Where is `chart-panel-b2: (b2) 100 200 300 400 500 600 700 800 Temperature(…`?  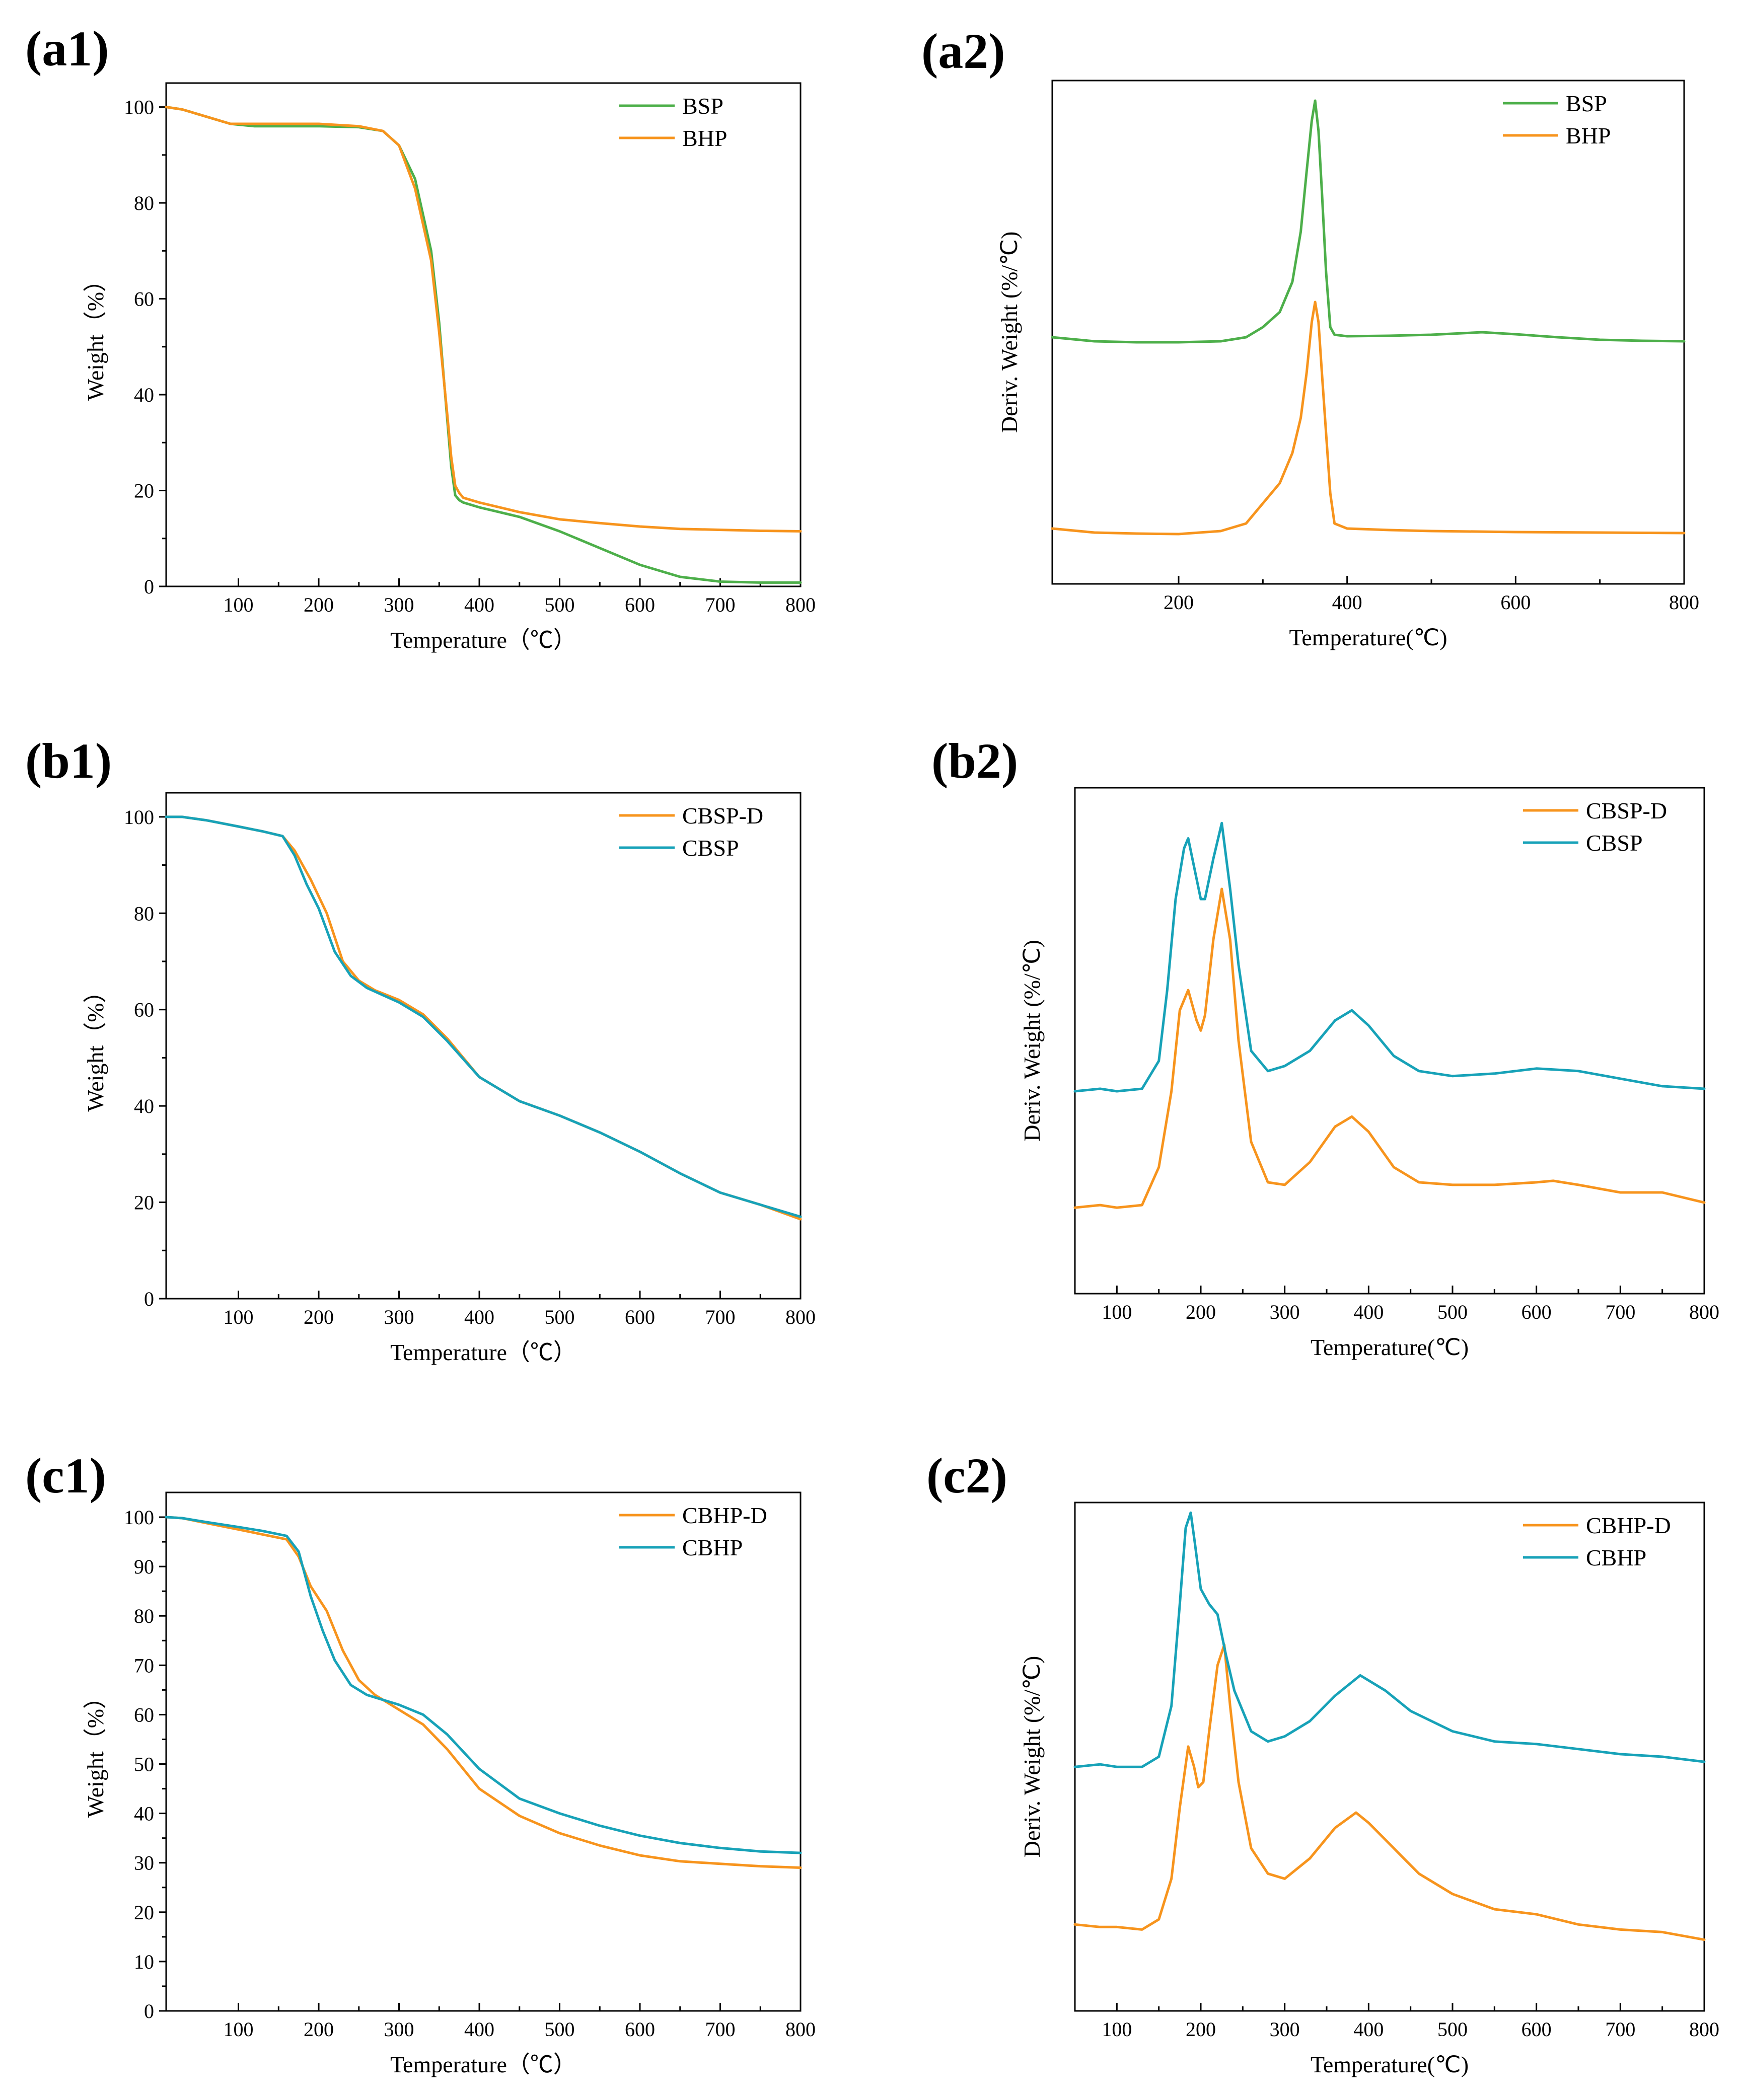
chart-panel-b2: (b2) 100 200 300 400 500 600 700 800 Temperature(… is located at coordinates (1325, 1046).